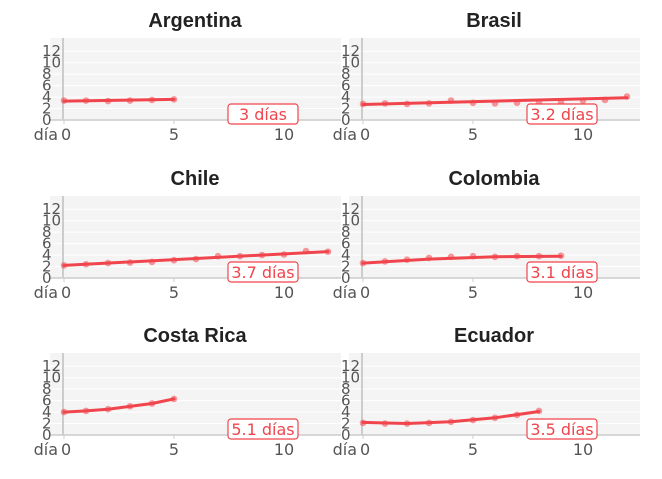 The width and height of the screenshot is (662, 479). I want to click on doubling-time-badge: 3 días, so click(263, 114).